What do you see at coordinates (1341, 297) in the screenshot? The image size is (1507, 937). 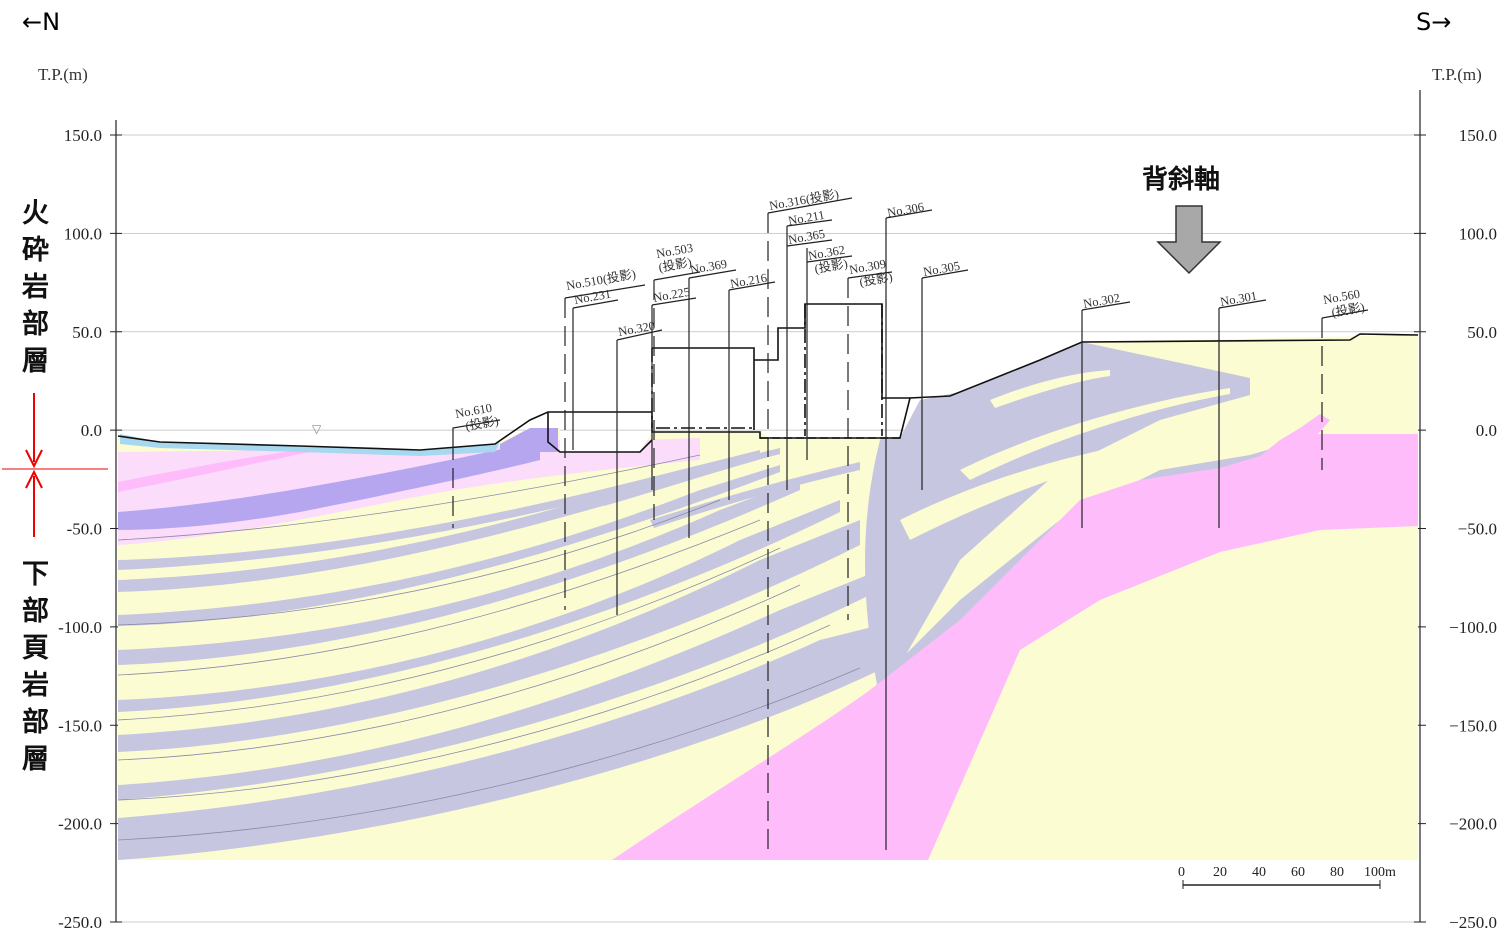 I see `borehole-label: No.560` at bounding box center [1341, 297].